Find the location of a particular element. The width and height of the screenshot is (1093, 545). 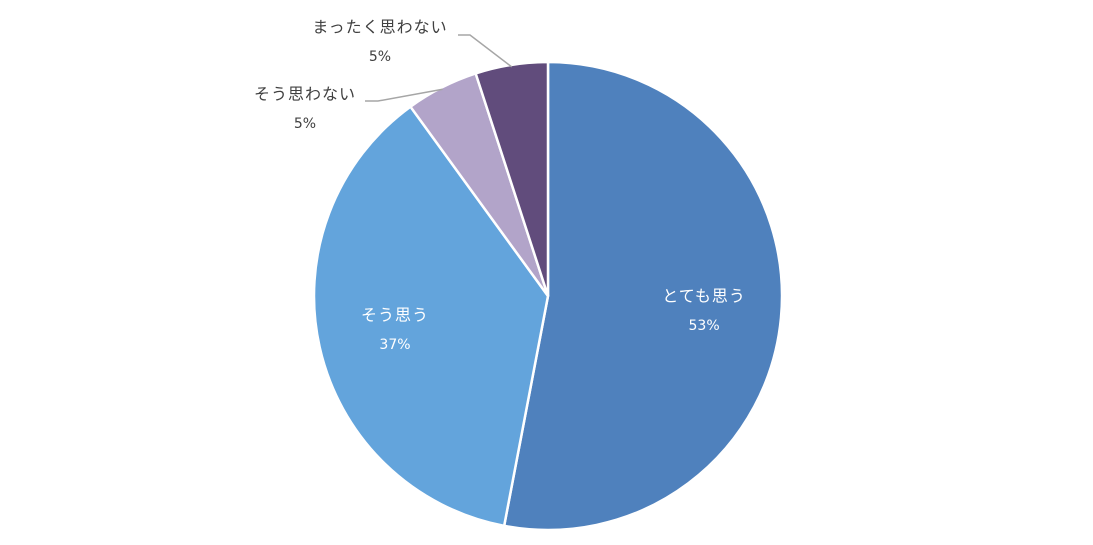

pie-slice is located at coordinates (512, 178).